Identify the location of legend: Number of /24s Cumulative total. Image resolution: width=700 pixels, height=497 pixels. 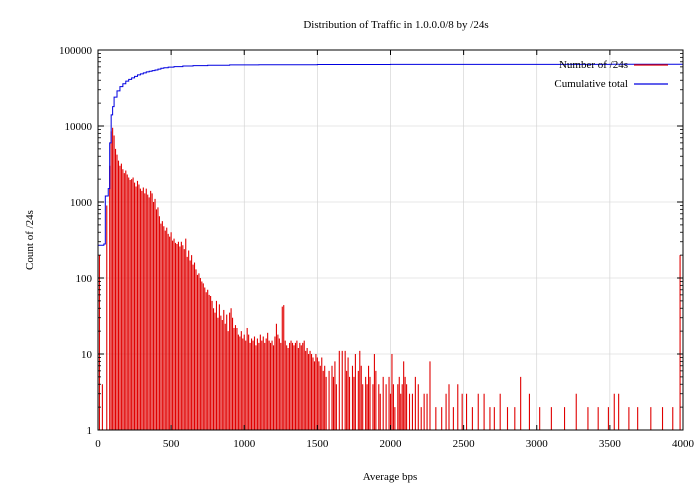
(611, 74).